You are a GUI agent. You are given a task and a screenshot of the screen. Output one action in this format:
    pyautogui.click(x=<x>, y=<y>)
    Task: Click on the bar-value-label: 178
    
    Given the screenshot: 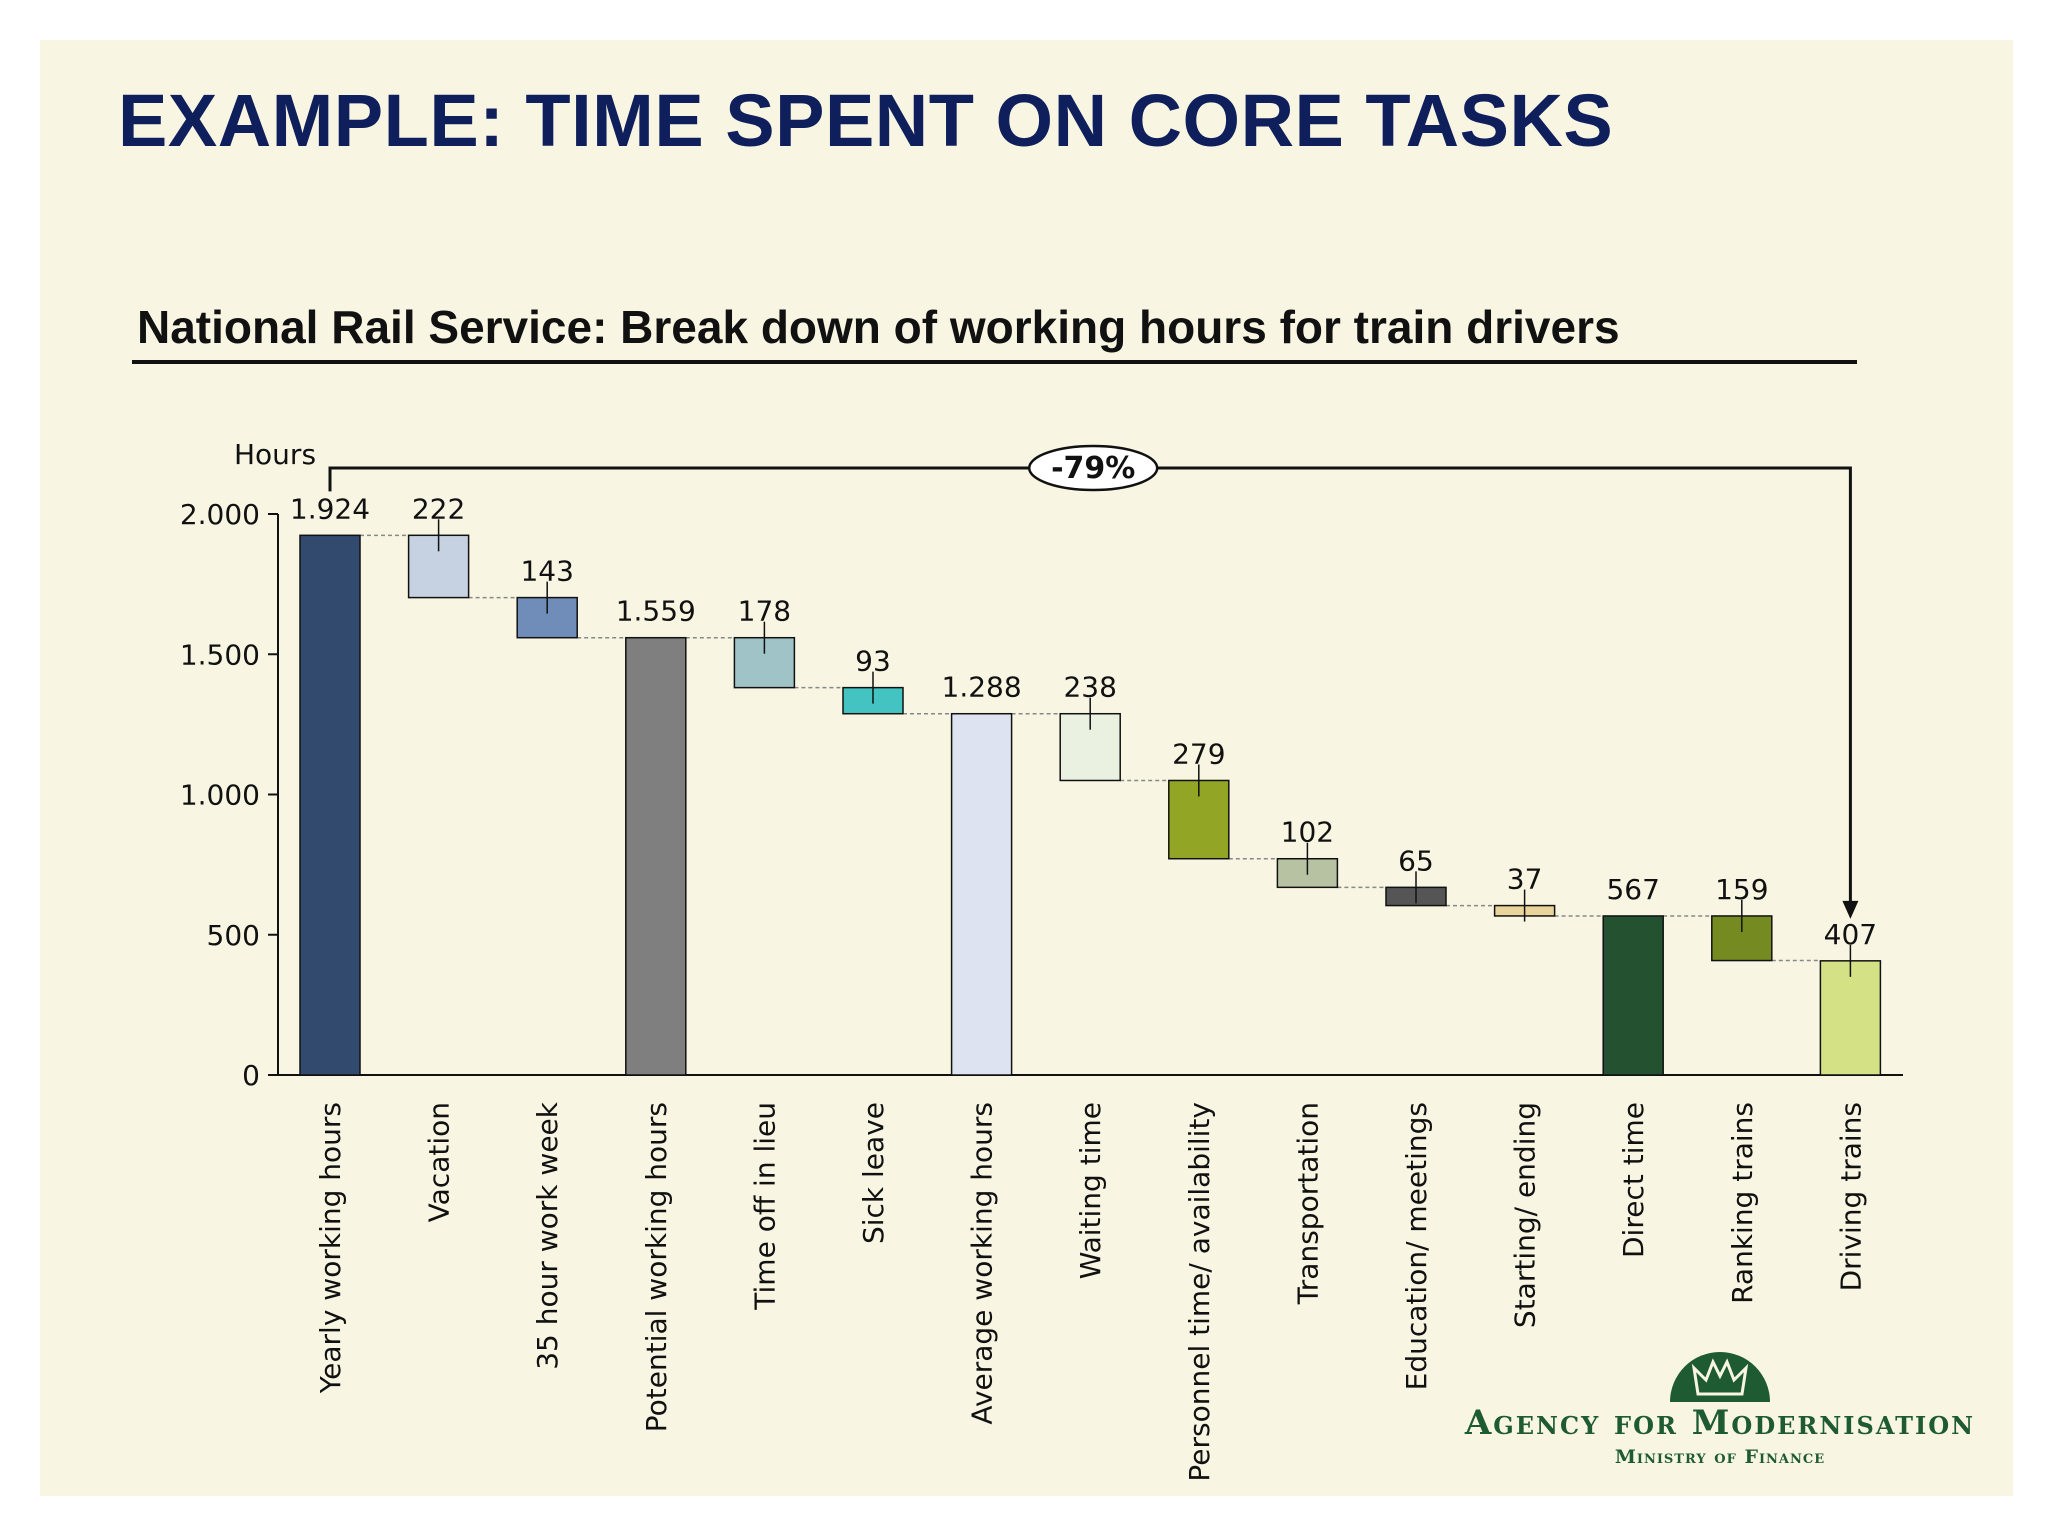 What is the action you would take?
    pyautogui.click(x=764, y=611)
    